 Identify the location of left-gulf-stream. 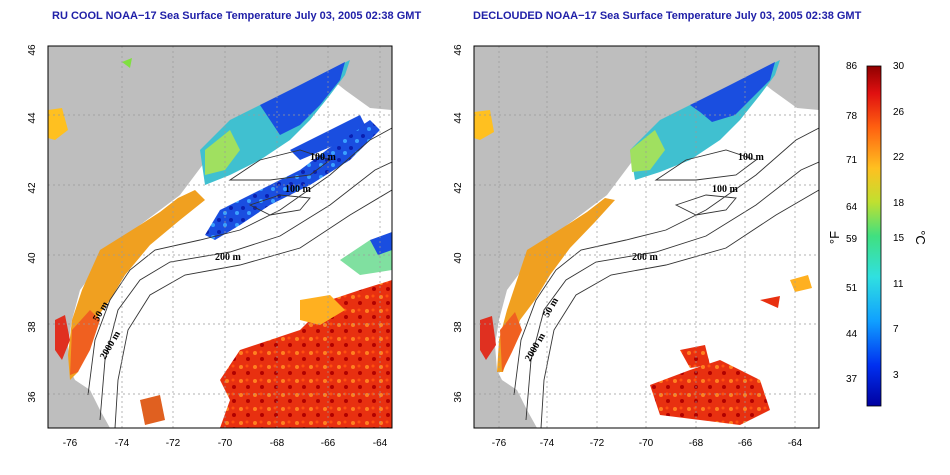
(306, 354).